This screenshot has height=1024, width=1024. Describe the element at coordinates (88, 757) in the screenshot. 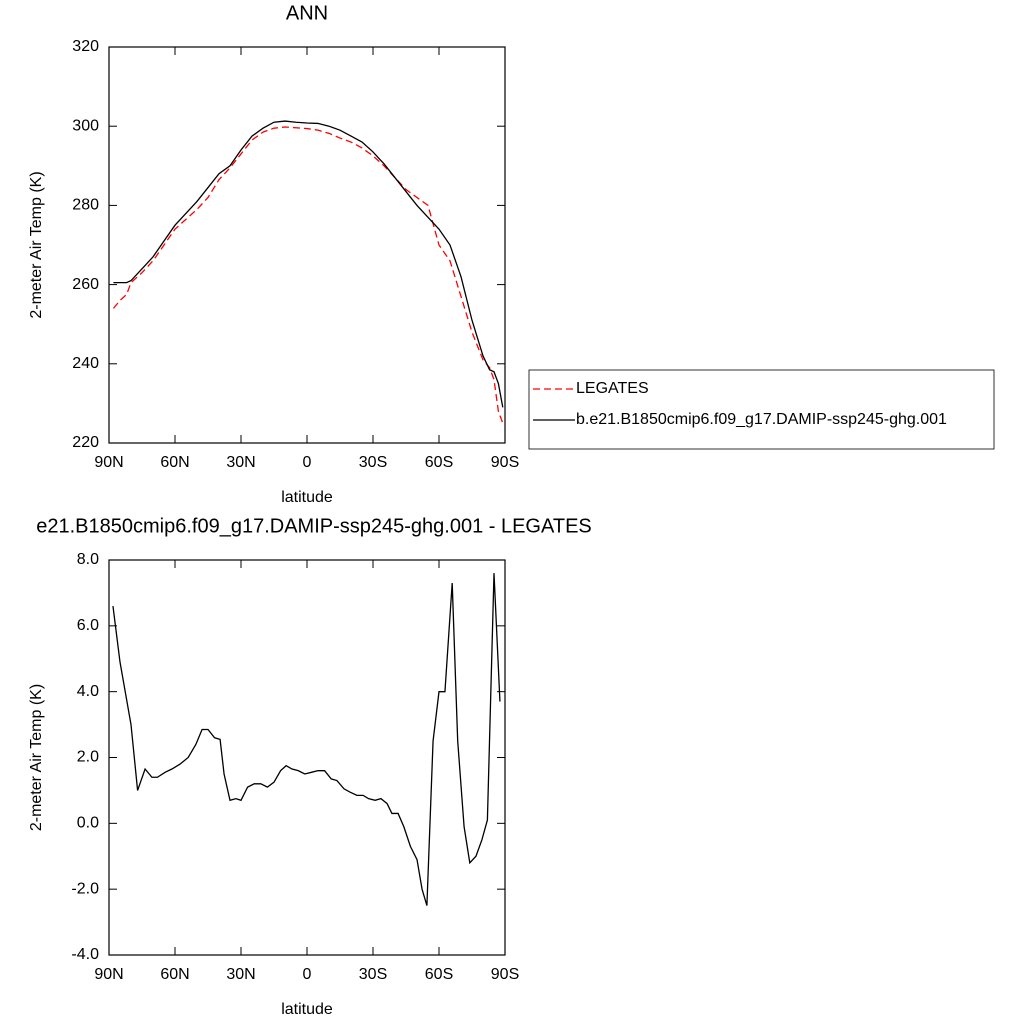

I see `y-tick-label: 2.0` at that location.